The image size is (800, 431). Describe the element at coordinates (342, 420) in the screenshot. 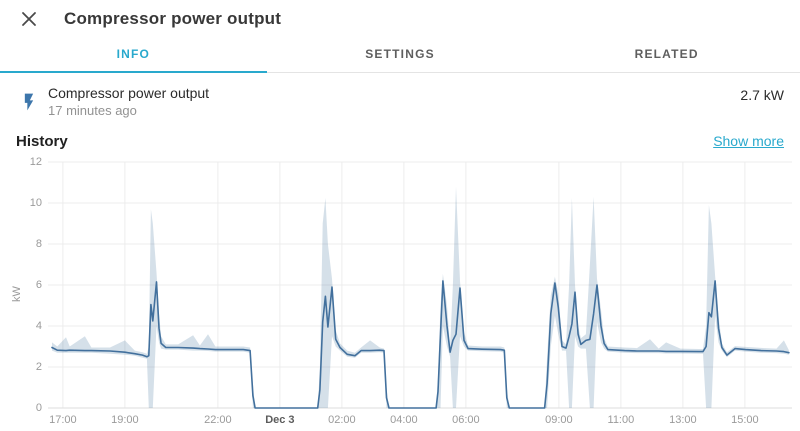

I see `x-tick-label: 02:00` at that location.